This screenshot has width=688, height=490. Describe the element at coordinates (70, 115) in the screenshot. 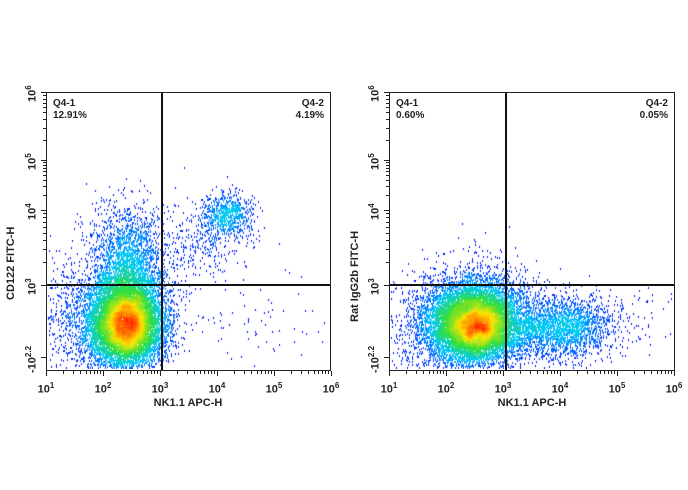

I see `quadrant-percent: 12.91%` at that location.